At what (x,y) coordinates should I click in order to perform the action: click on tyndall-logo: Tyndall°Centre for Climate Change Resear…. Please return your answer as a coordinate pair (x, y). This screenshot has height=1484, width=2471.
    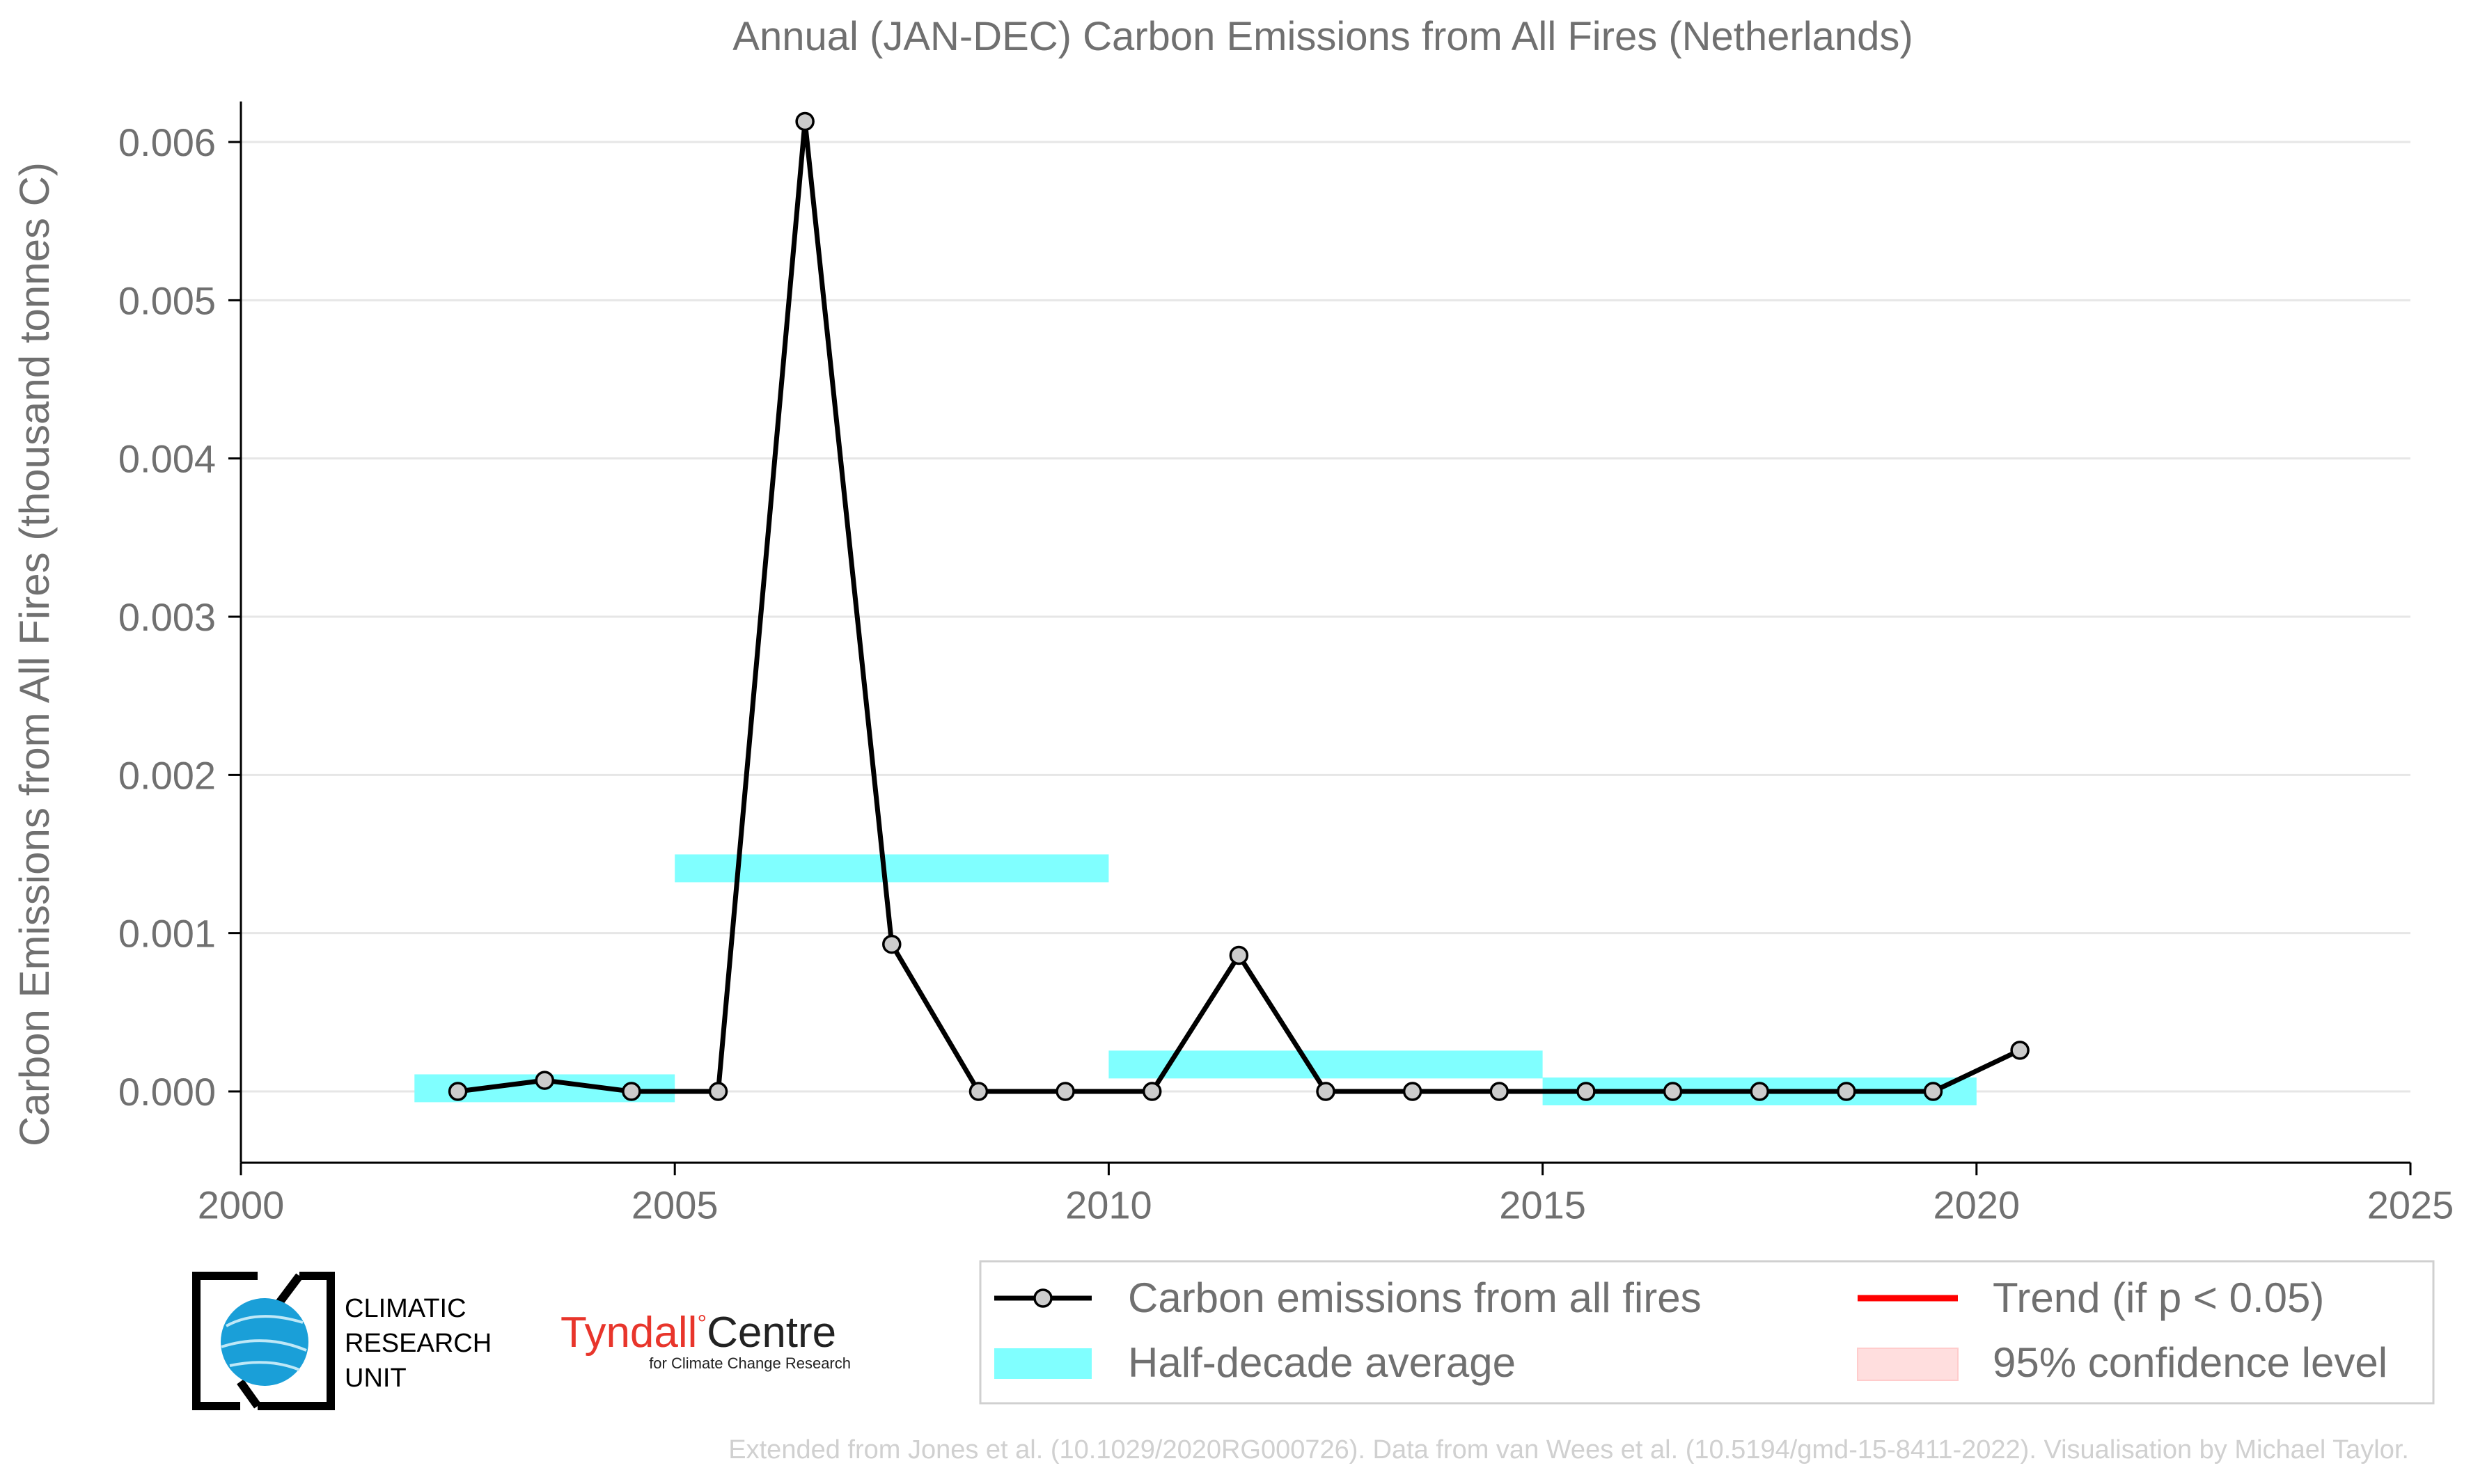
    Looking at the image, I should click on (705, 1340).